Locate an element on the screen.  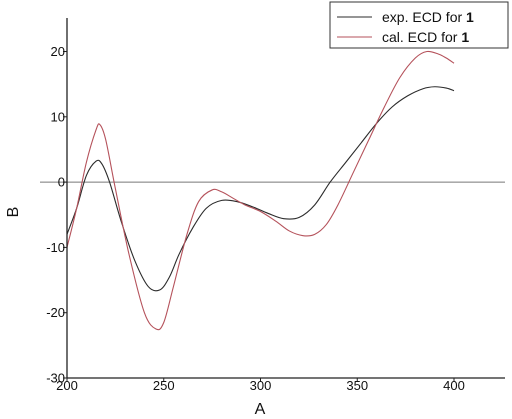
legend-entry-exp: exp. ECD for 1 is located at coordinates (428, 17).